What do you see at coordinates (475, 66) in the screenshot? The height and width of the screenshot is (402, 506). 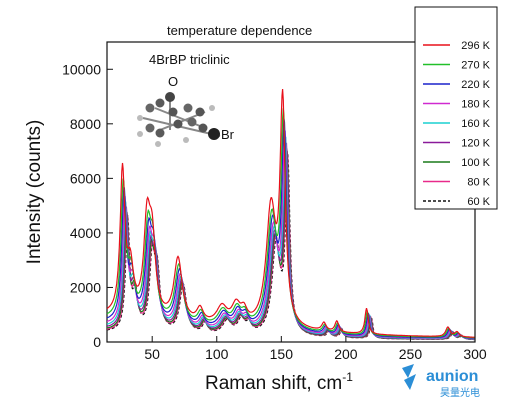 I see `legend-label: 270 K` at bounding box center [475, 66].